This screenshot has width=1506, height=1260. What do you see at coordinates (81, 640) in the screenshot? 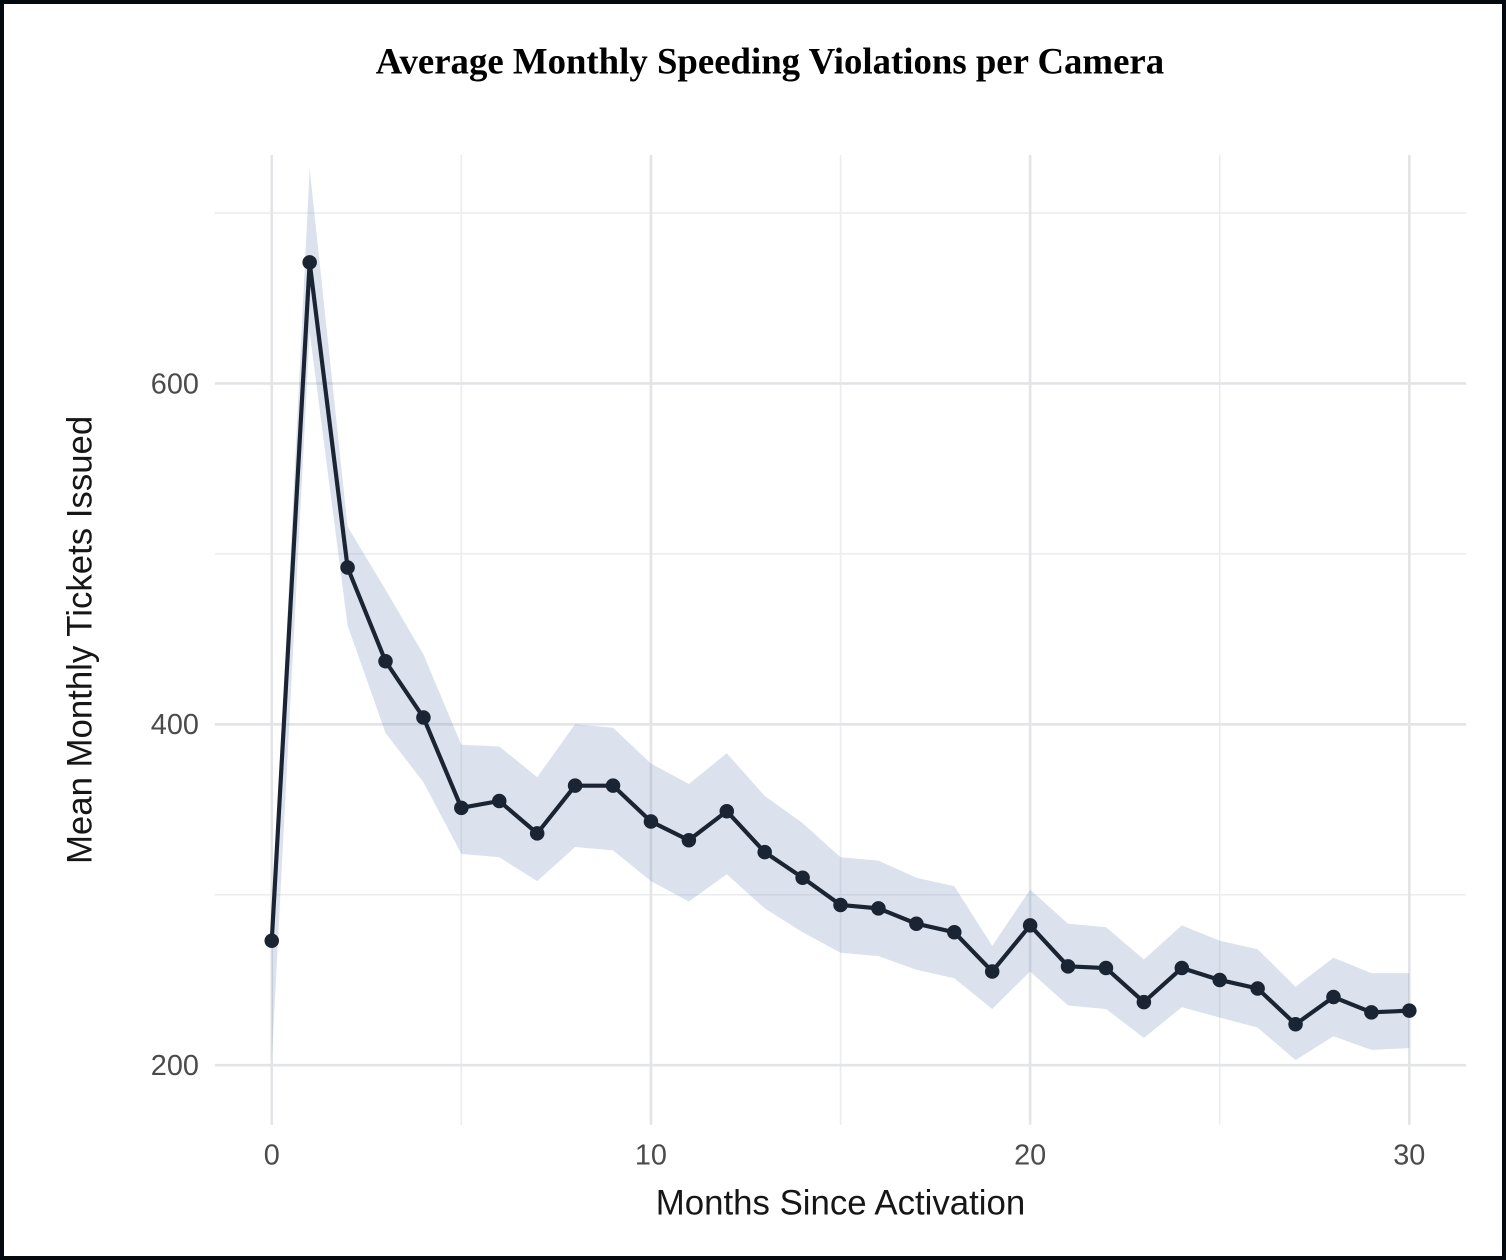
I see `y-axis-title: Mean Monthly Tickets Issued` at bounding box center [81, 640].